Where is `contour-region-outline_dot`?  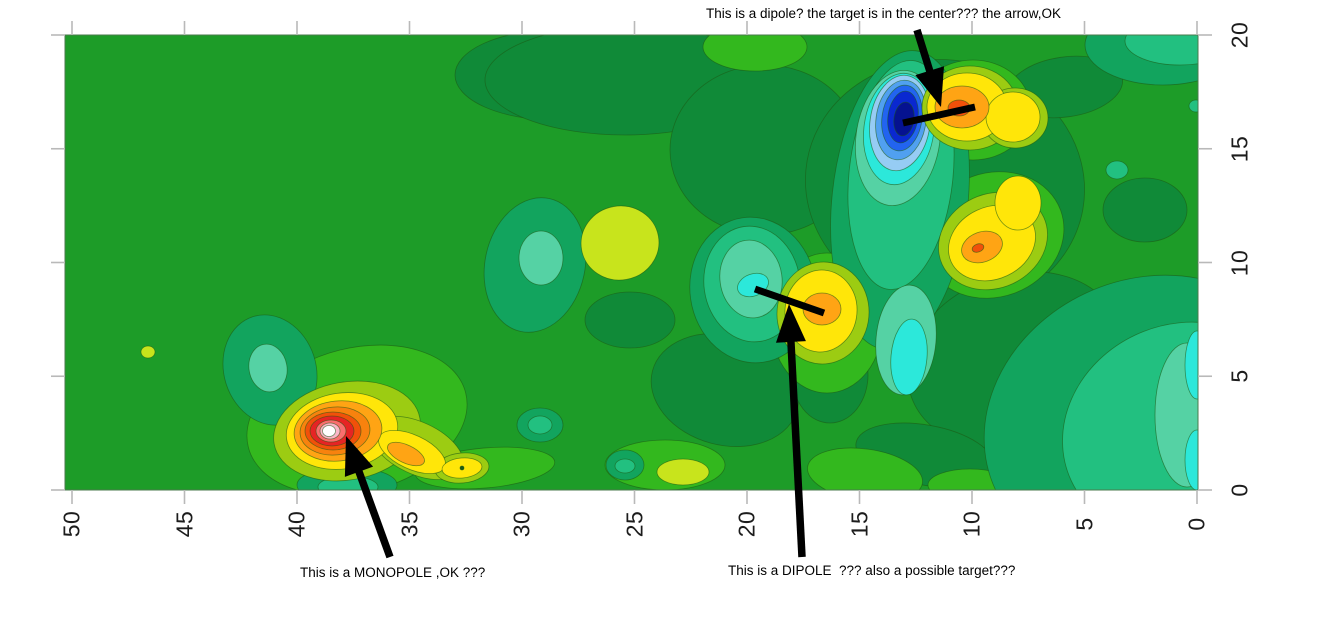 contour-region-outline_dot is located at coordinates (462, 468).